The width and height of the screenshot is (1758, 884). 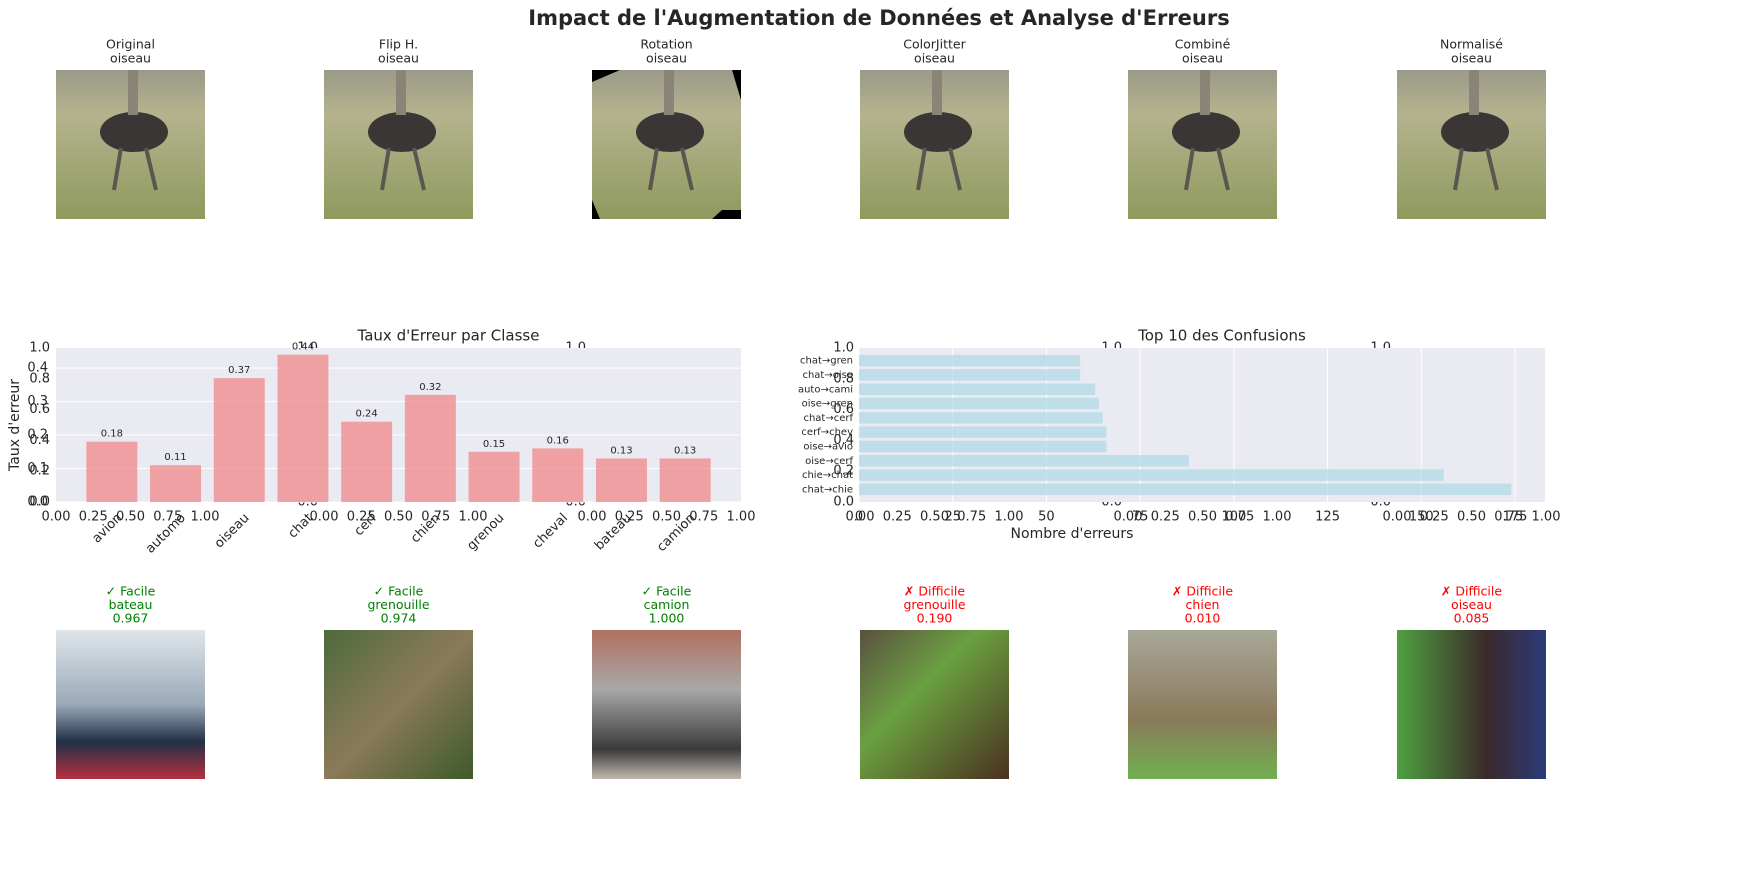 What do you see at coordinates (934, 44) in the screenshot?
I see `image-title: ColorJitter` at bounding box center [934, 44].